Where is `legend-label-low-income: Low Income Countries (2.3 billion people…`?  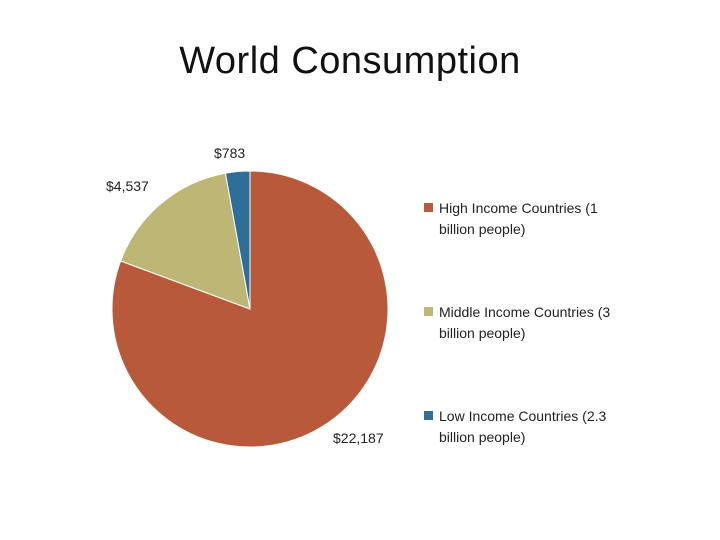 legend-label-low-income: Low Income Countries (2.3 billion people… is located at coordinates (523, 426).